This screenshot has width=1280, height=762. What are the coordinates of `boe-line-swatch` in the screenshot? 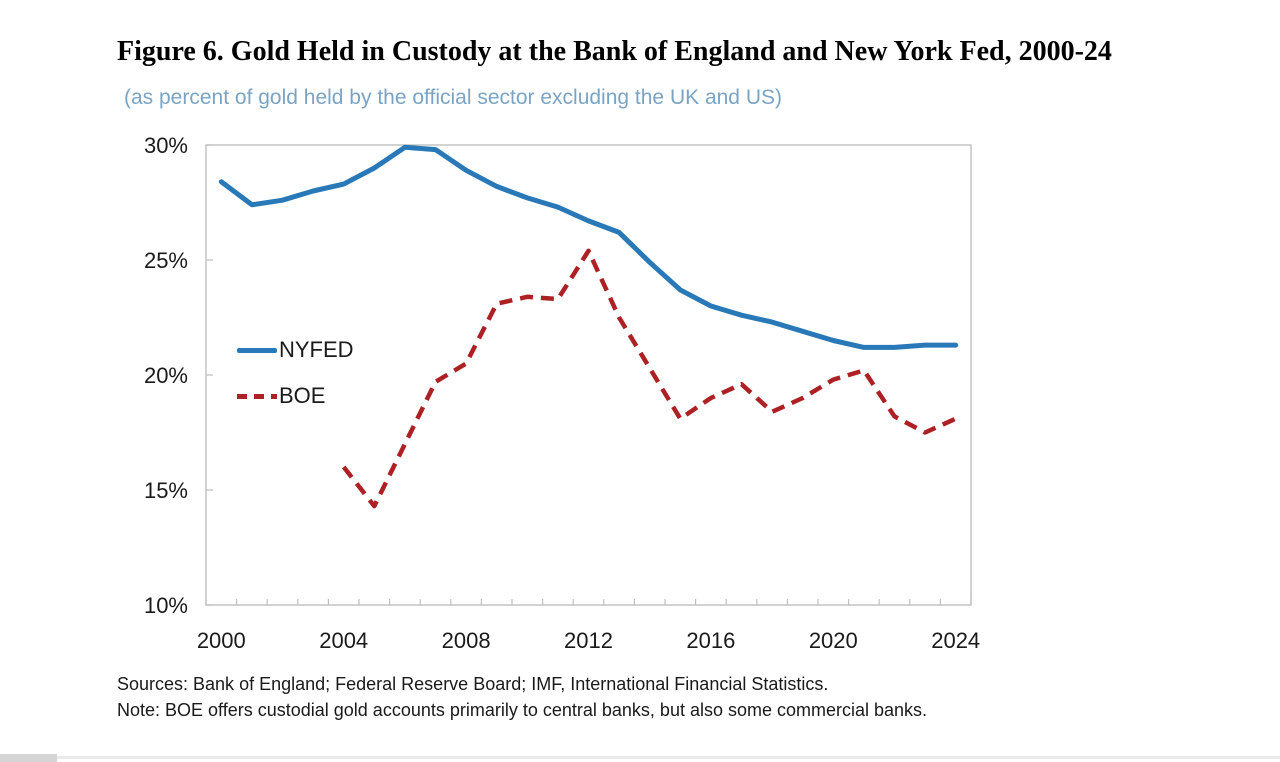 It's located at (257, 396).